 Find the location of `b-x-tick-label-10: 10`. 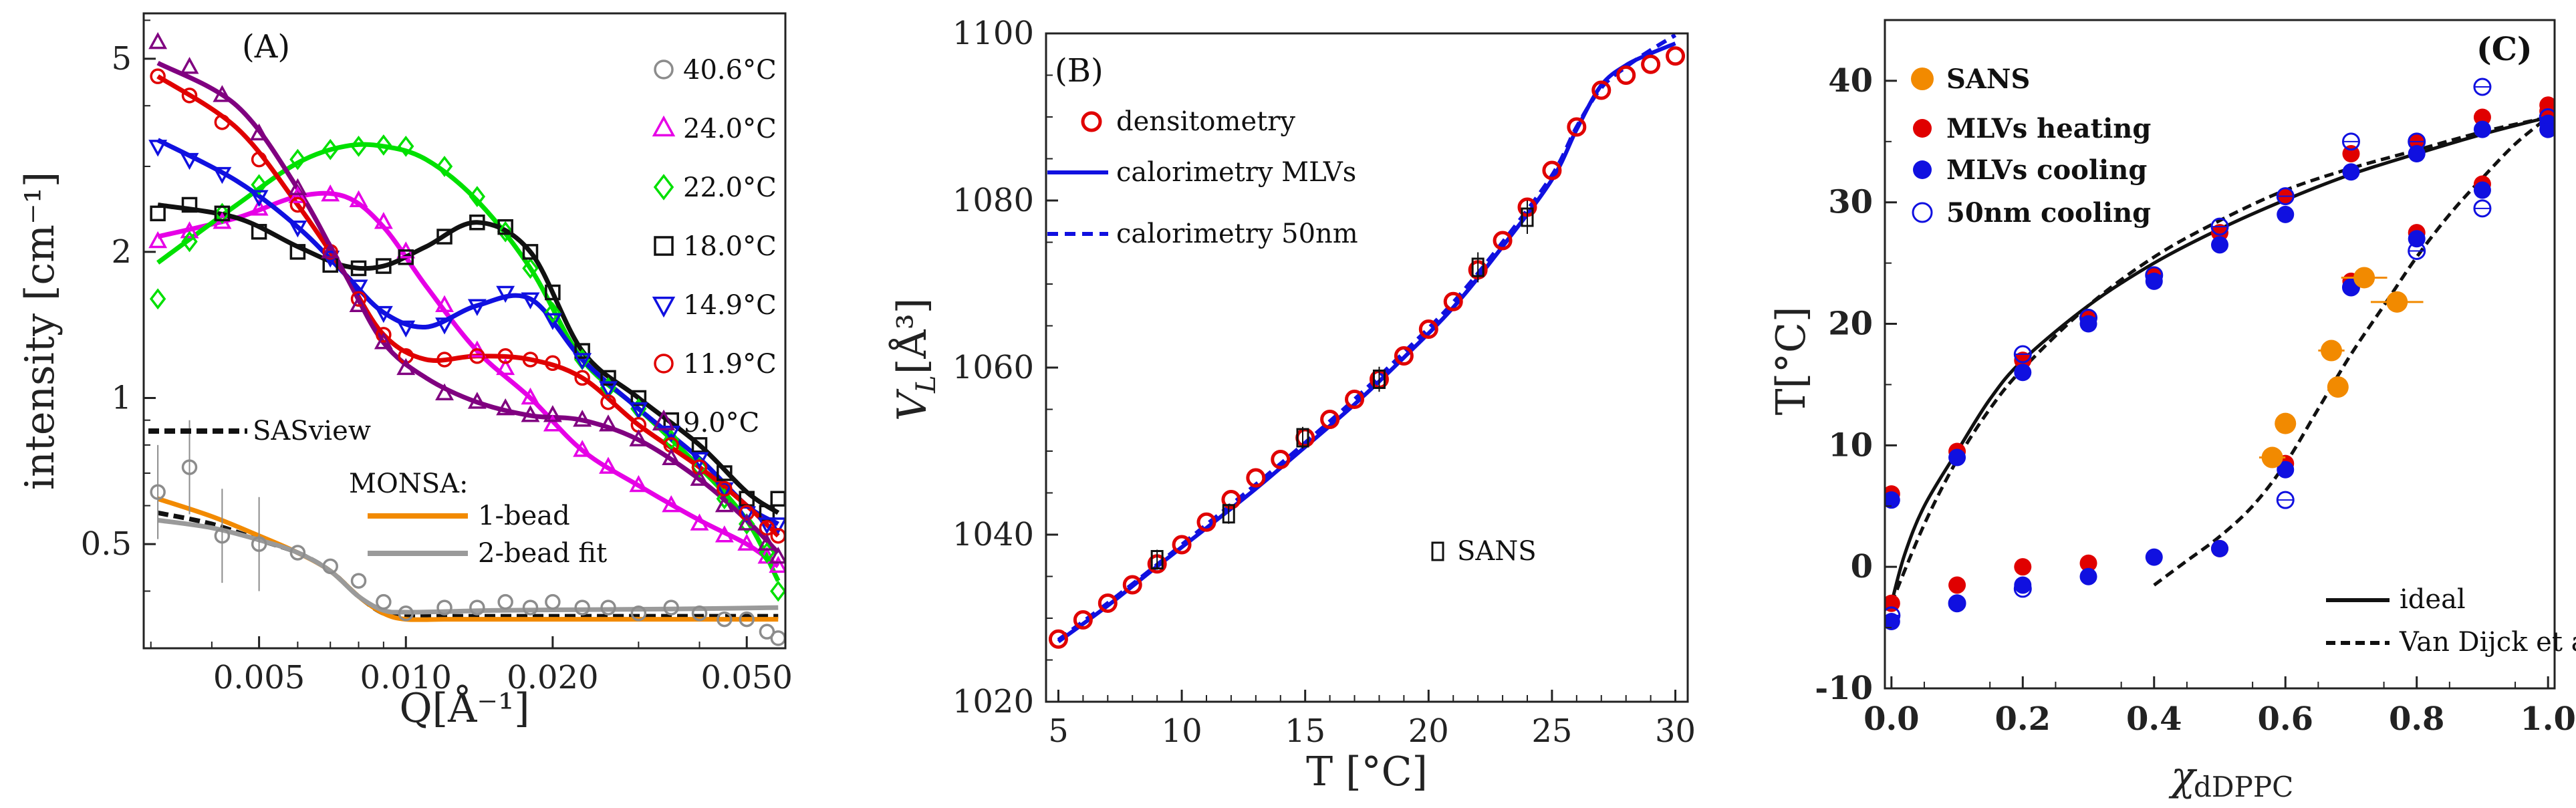

b-x-tick-label-10: 10 is located at coordinates (1182, 731).